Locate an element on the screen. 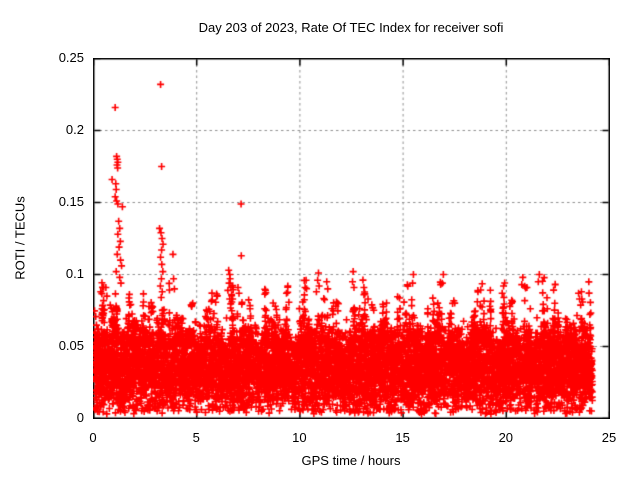 Image resolution: width=640 pixels, height=480 pixels. y-tick-label: 0 is located at coordinates (80, 417).